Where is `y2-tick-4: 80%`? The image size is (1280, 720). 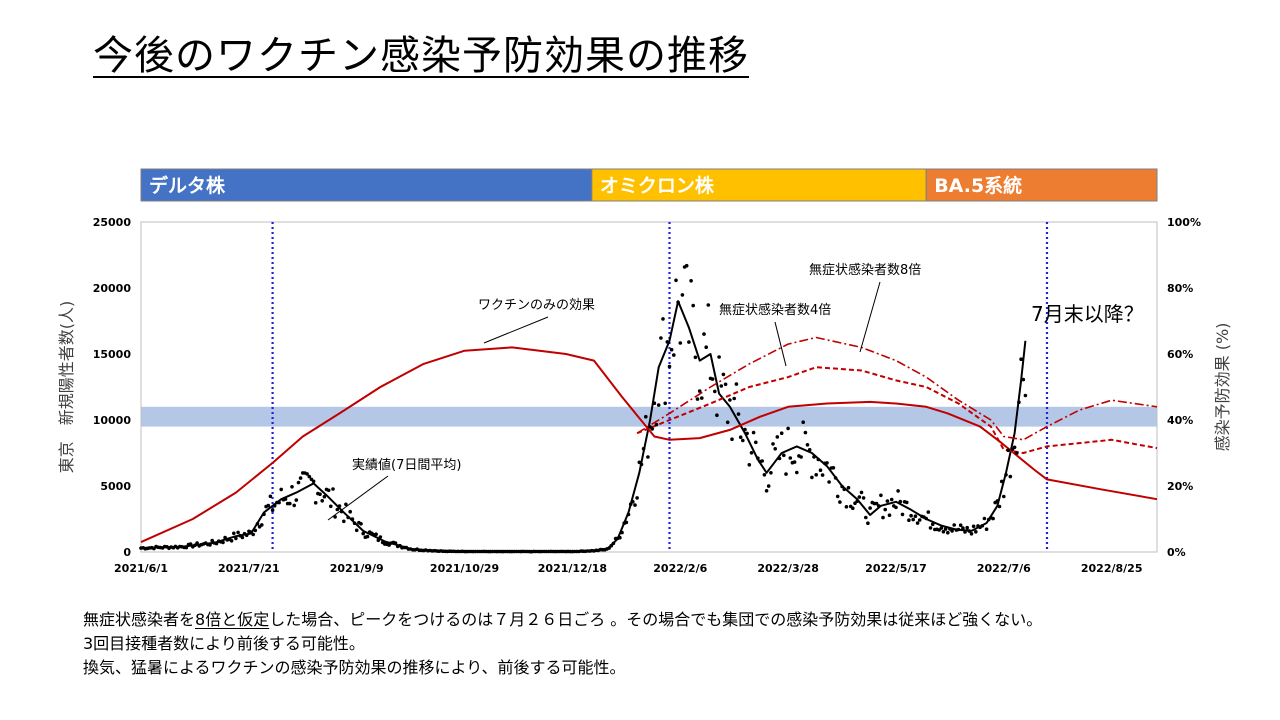
y2-tick-4: 80% is located at coordinates (1180, 288).